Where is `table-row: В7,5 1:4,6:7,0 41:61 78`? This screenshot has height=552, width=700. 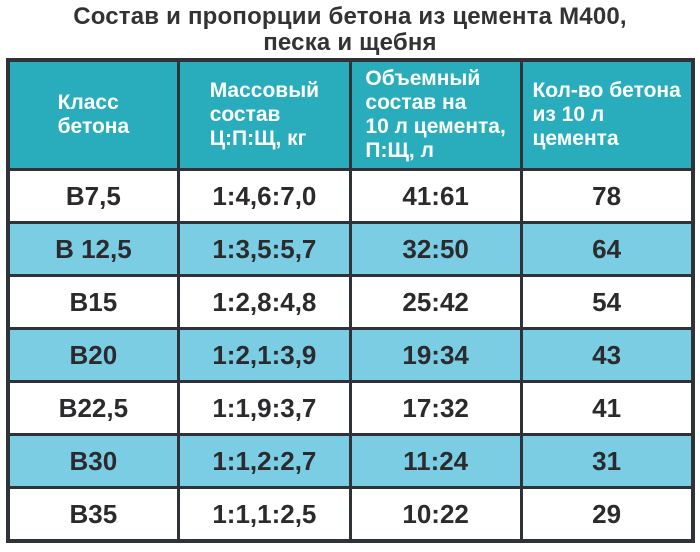
table-row: В7,5 1:4,6:7,0 41:61 78 is located at coordinates (350, 196).